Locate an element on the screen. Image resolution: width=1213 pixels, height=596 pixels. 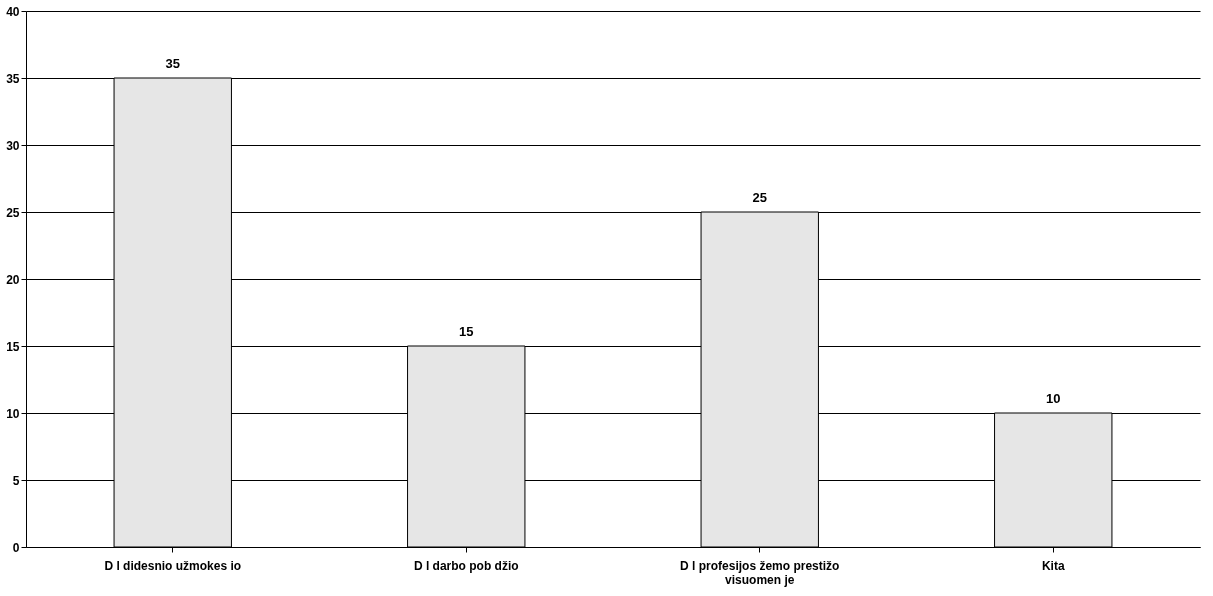
data-label: 25 is located at coordinates (759, 197).